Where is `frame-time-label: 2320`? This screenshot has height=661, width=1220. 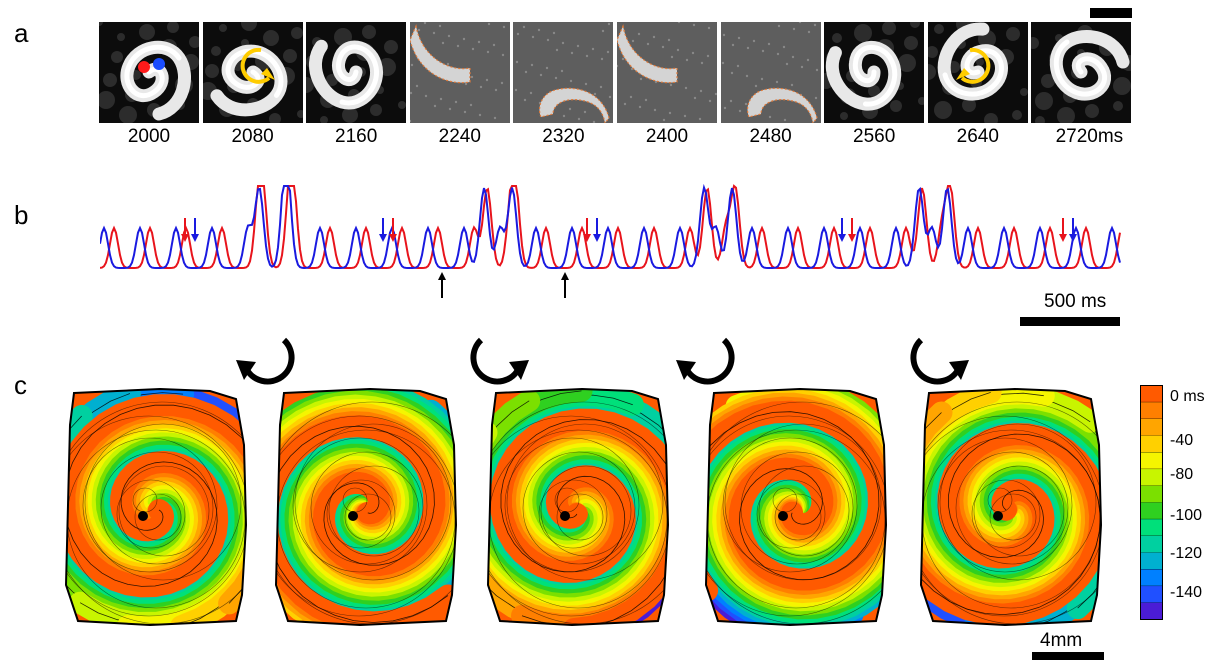 frame-time-label: 2320 is located at coordinates (563, 136).